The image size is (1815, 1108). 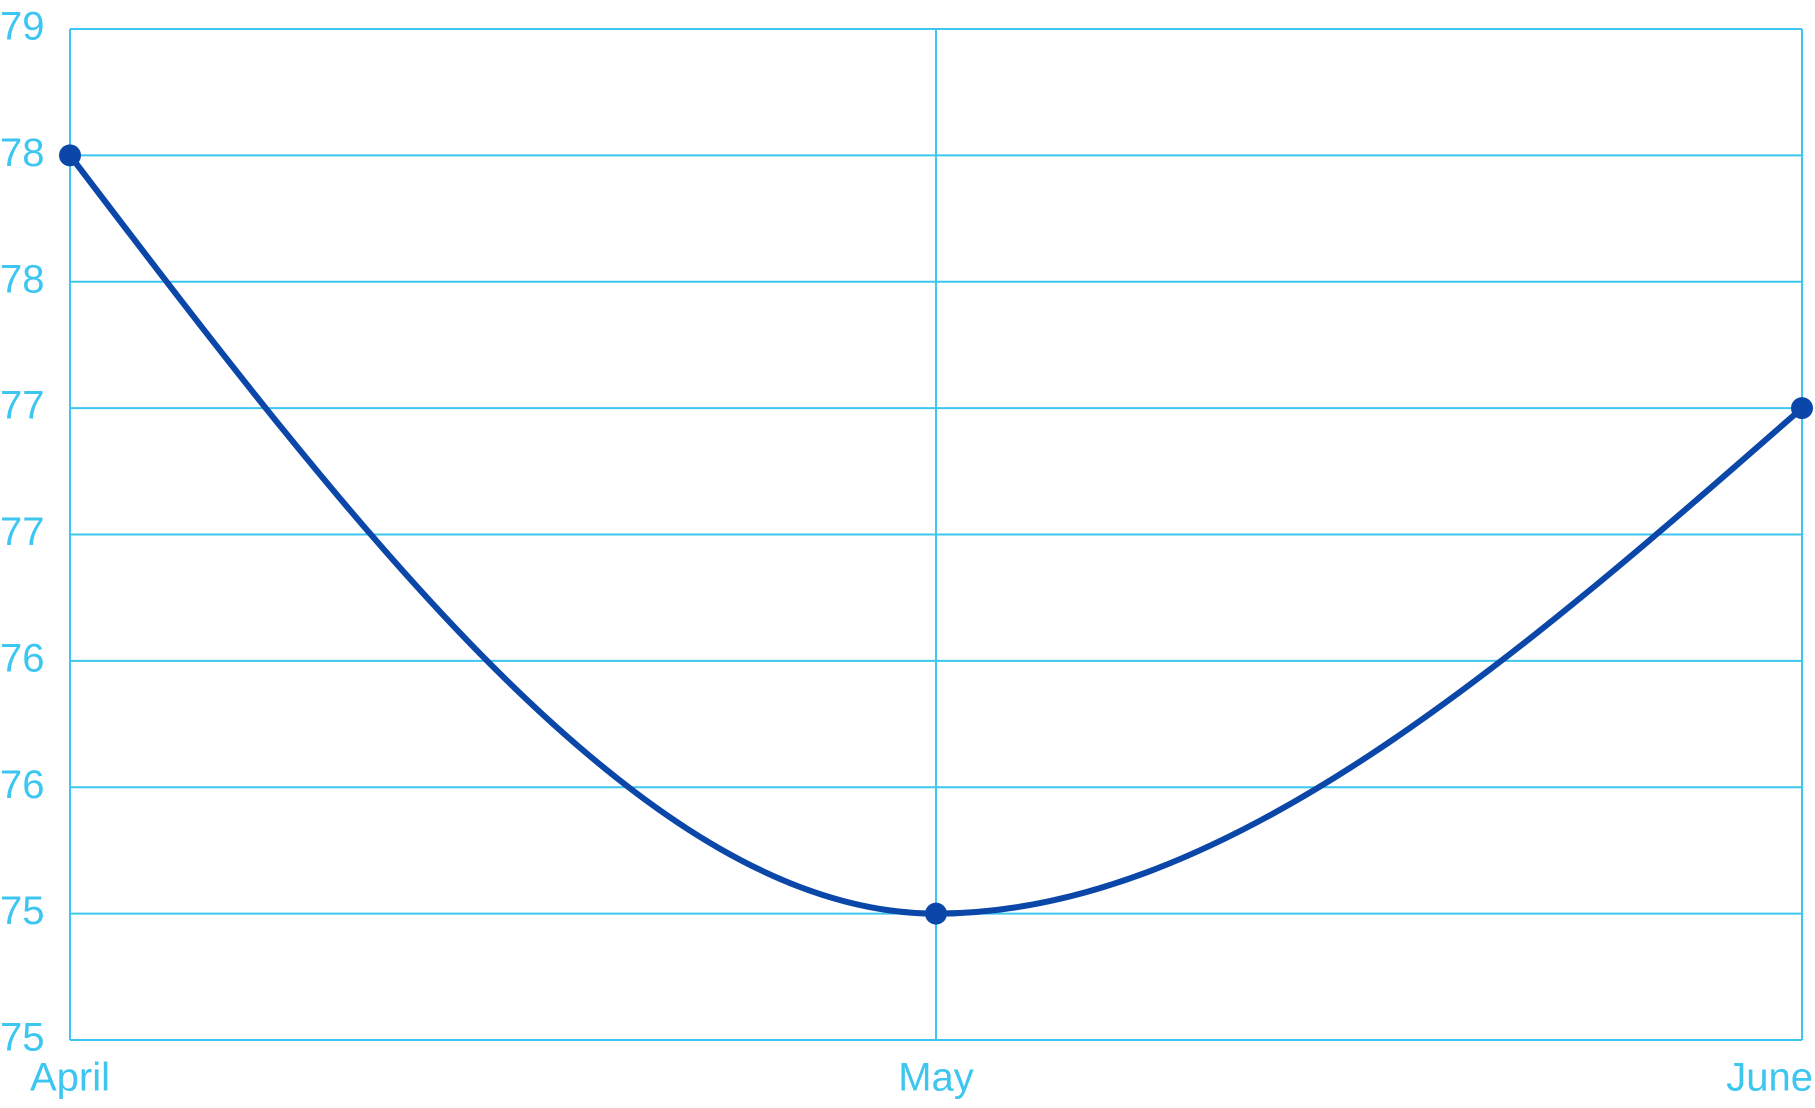 I want to click on x-tick-label: June, so click(x=1769, y=1078).